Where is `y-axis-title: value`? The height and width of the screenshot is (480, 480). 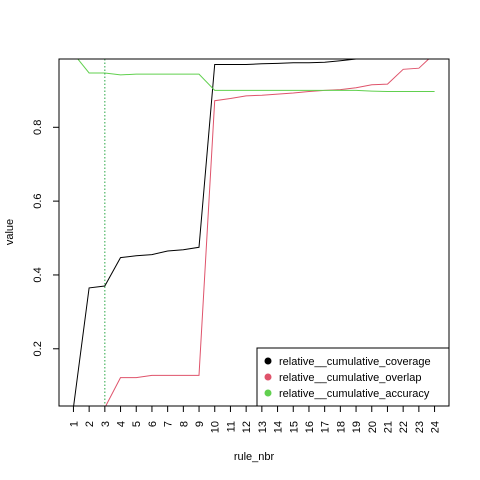
y-axis-title: value is located at coordinates (10, 232).